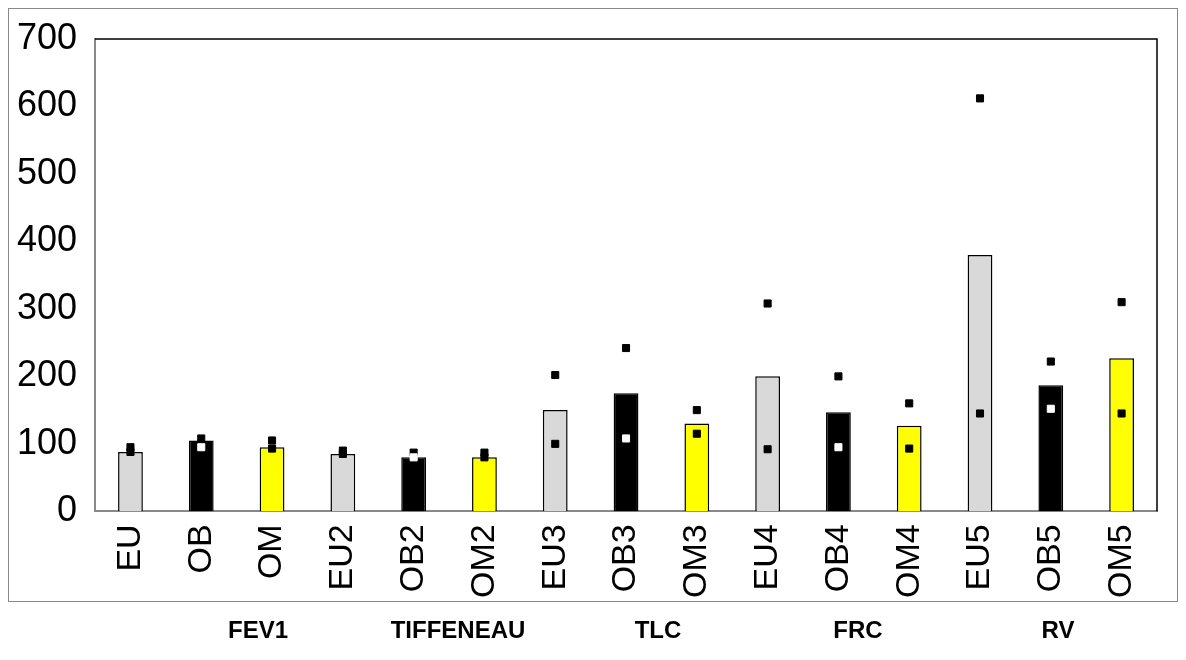 This screenshot has height=660, width=1186. What do you see at coordinates (858, 630) in the screenshot?
I see `text: FRC` at bounding box center [858, 630].